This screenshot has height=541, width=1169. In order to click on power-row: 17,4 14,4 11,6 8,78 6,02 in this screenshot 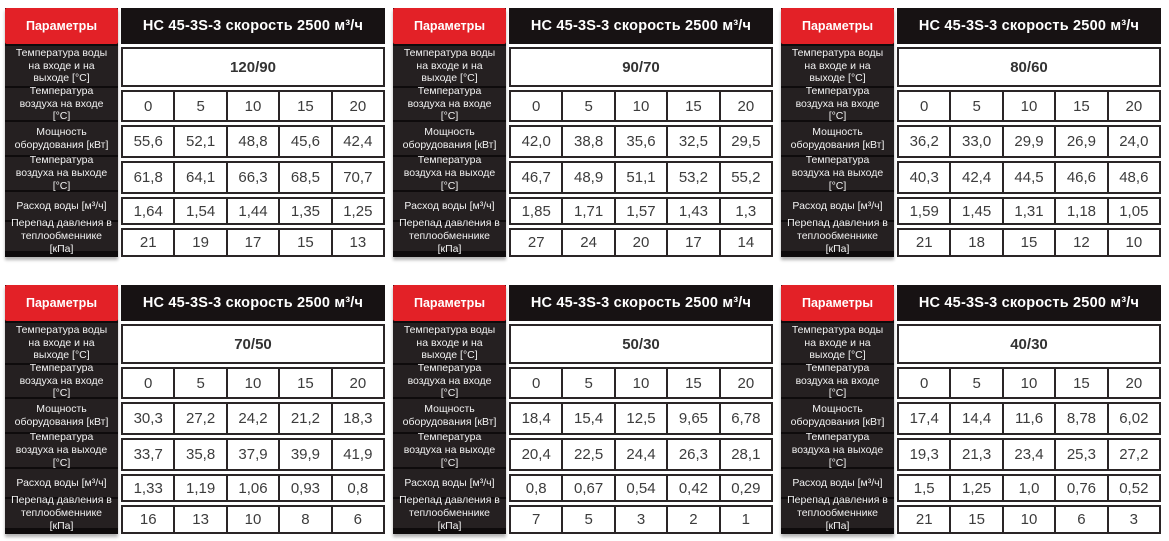, I will do `click(1029, 418)`.